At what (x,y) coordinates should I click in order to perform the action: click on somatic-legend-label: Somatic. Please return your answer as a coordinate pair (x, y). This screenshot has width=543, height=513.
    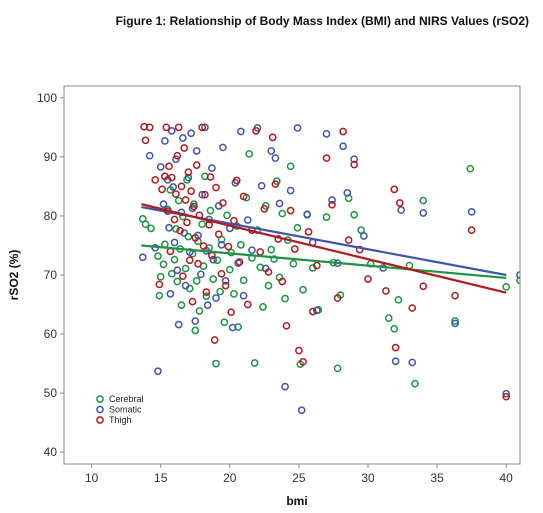
    Looking at the image, I should click on (125, 410).